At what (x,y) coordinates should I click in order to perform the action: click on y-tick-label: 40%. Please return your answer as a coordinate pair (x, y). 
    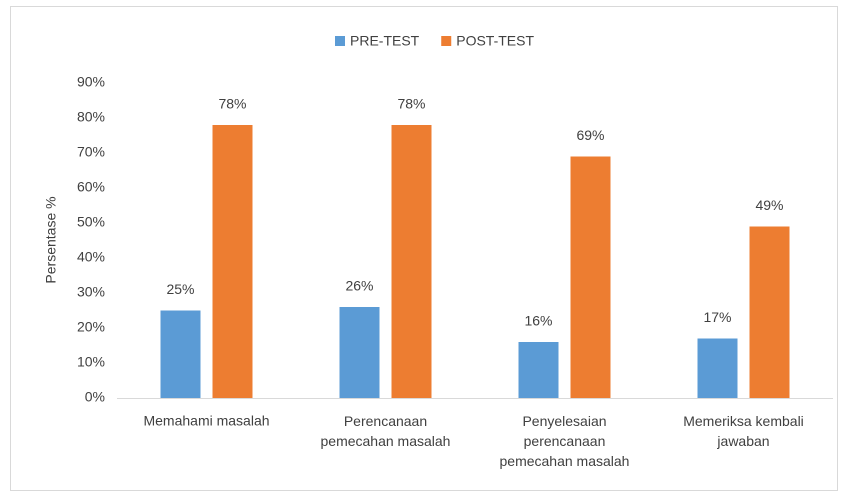
    Looking at the image, I should click on (91, 257).